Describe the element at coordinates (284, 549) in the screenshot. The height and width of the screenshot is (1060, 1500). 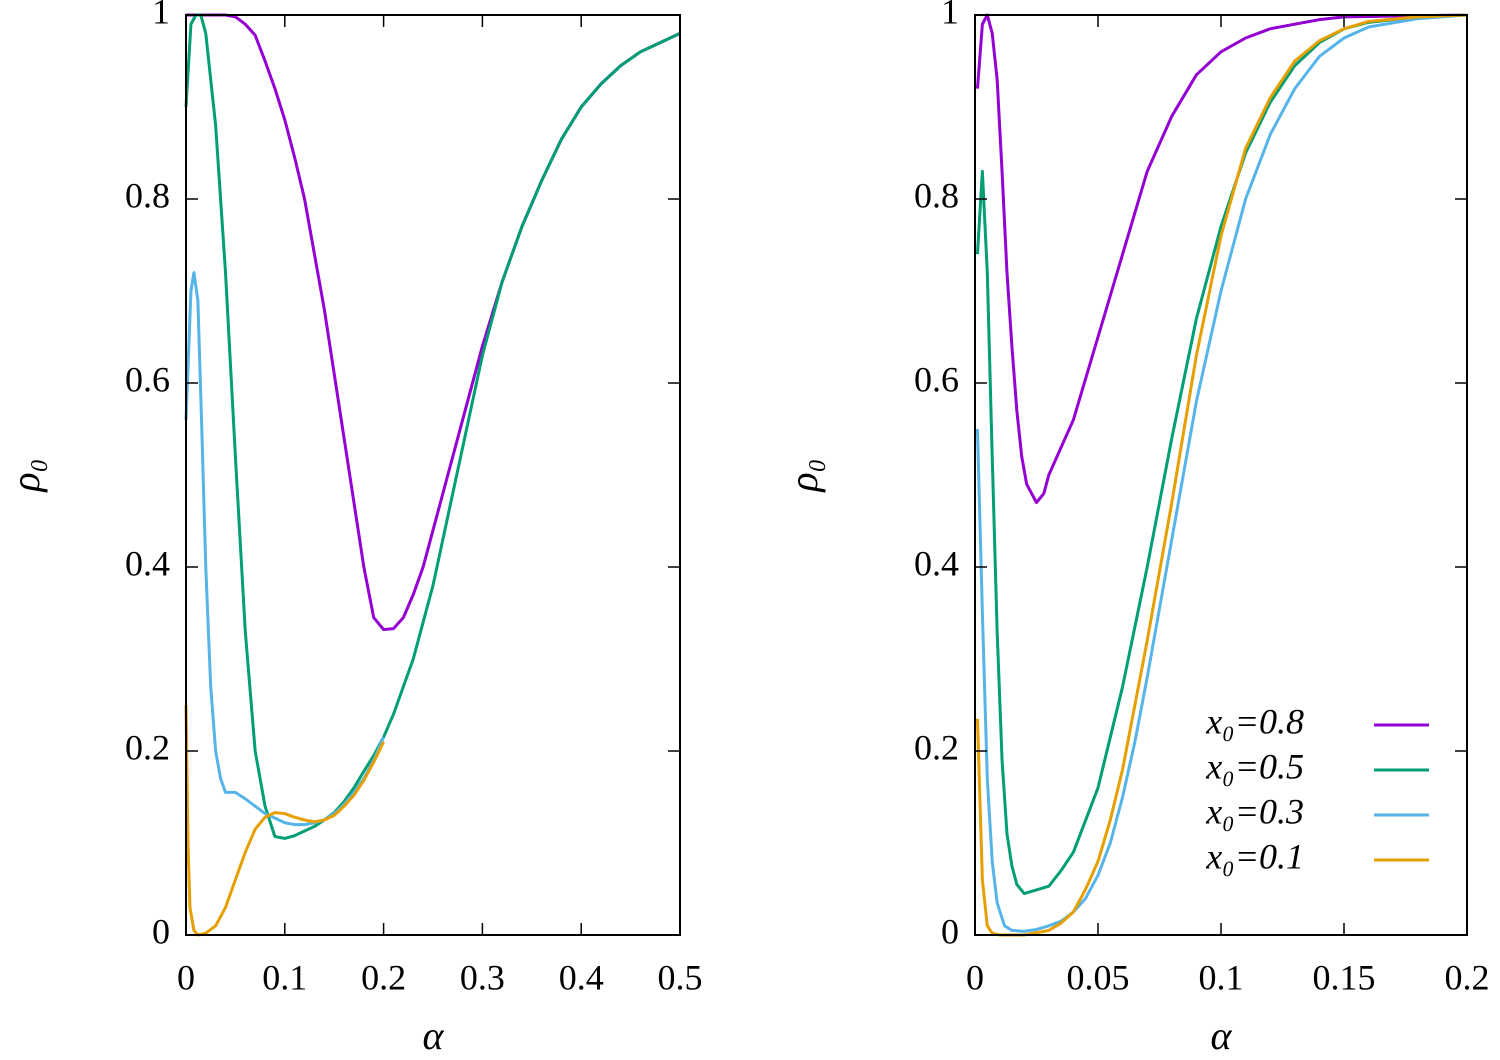
I see `data-line` at that location.